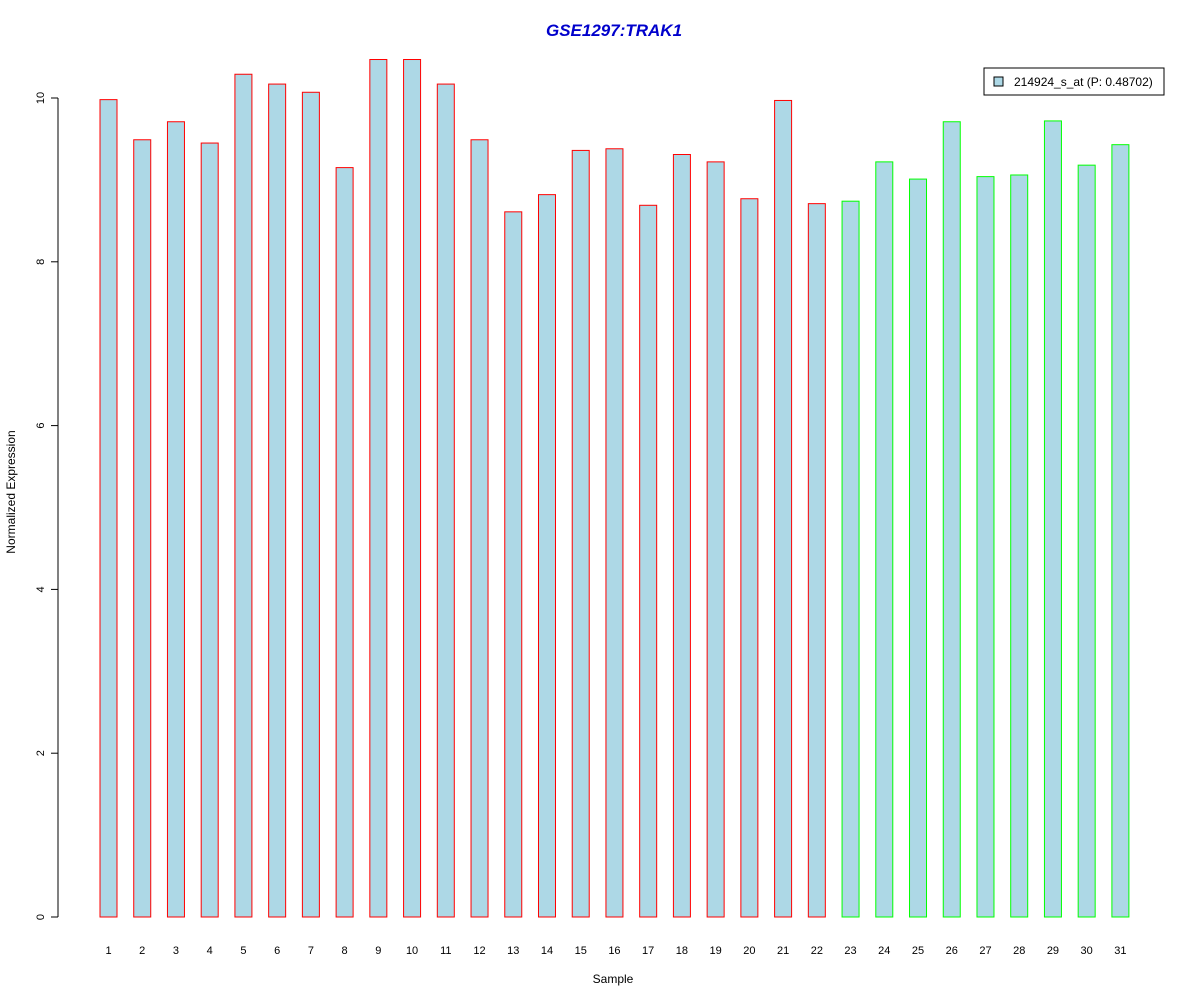  I want to click on y-tick-label: 2, so click(41, 753).